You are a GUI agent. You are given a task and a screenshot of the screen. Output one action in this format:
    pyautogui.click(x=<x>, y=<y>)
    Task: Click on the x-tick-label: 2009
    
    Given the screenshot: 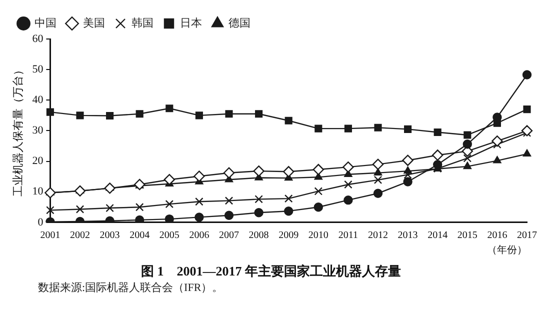 What is the action you would take?
    pyautogui.click(x=288, y=236)
    